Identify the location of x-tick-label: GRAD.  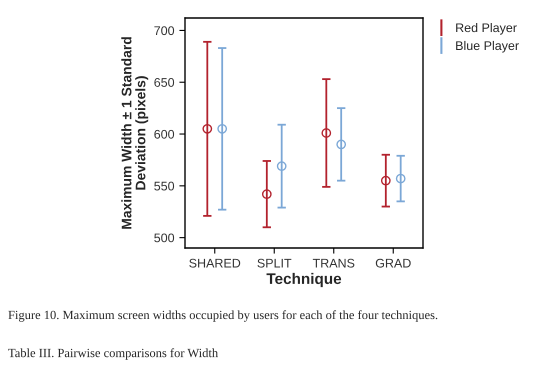
(393, 263).